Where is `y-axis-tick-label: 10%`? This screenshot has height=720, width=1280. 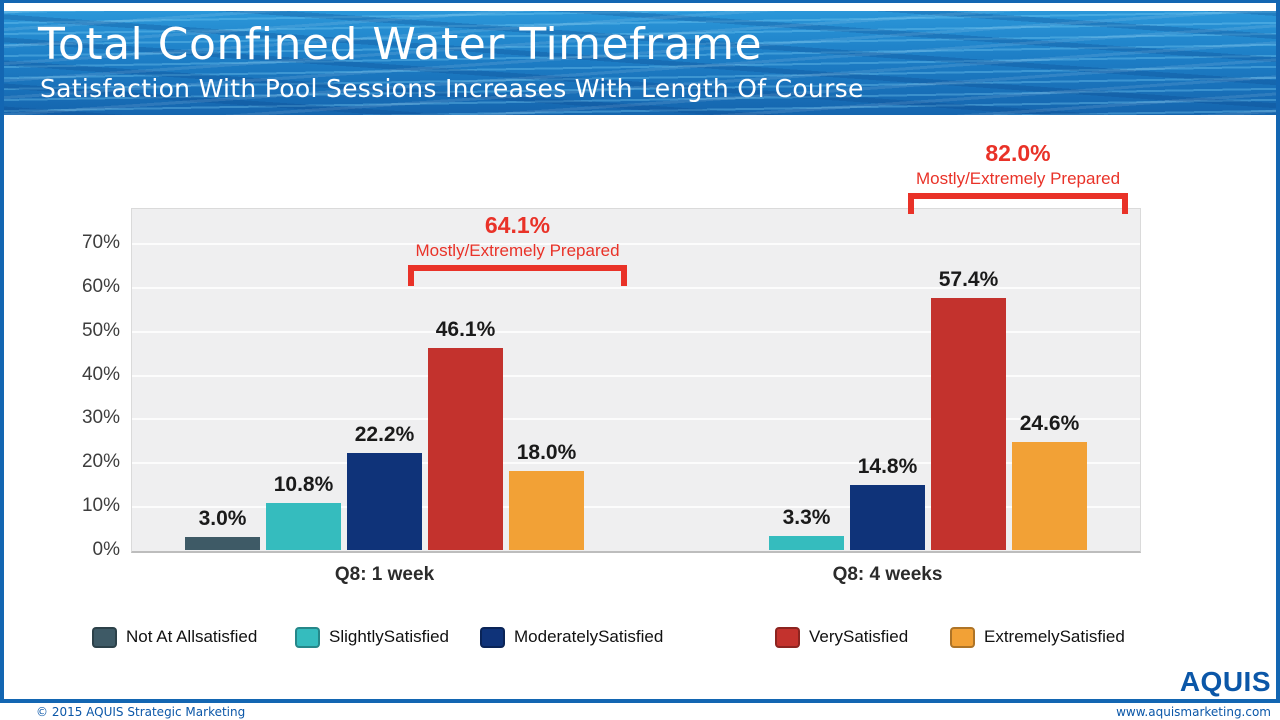
y-axis-tick-label: 10% is located at coordinates (100, 506).